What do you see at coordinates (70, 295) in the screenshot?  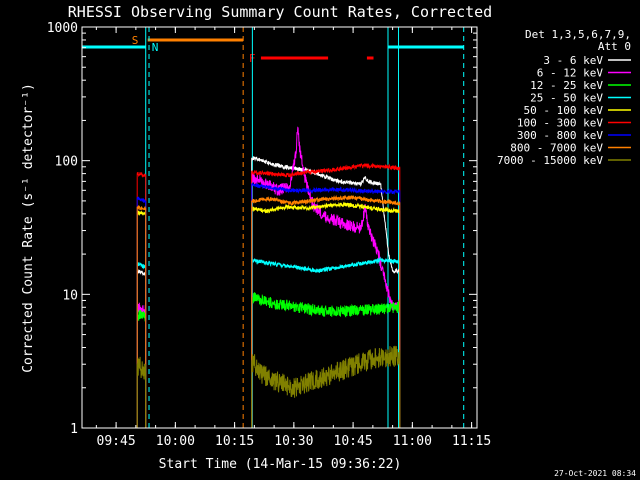 I see `y-tick-label: 10` at bounding box center [70, 295].